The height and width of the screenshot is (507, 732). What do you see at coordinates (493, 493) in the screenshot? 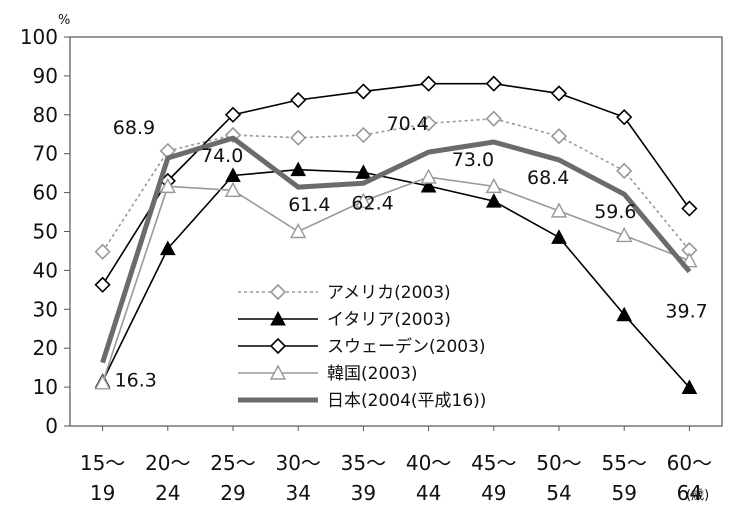
I see `x-tick-label-bottom: 49` at bounding box center [493, 493].